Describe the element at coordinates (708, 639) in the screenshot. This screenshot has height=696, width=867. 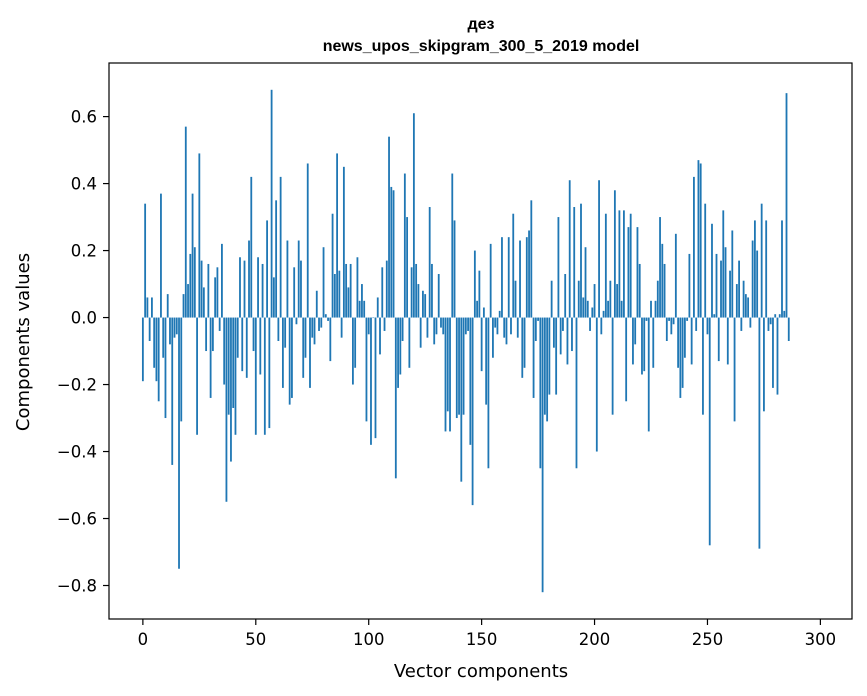
I see `x-tick-label: 250` at that location.